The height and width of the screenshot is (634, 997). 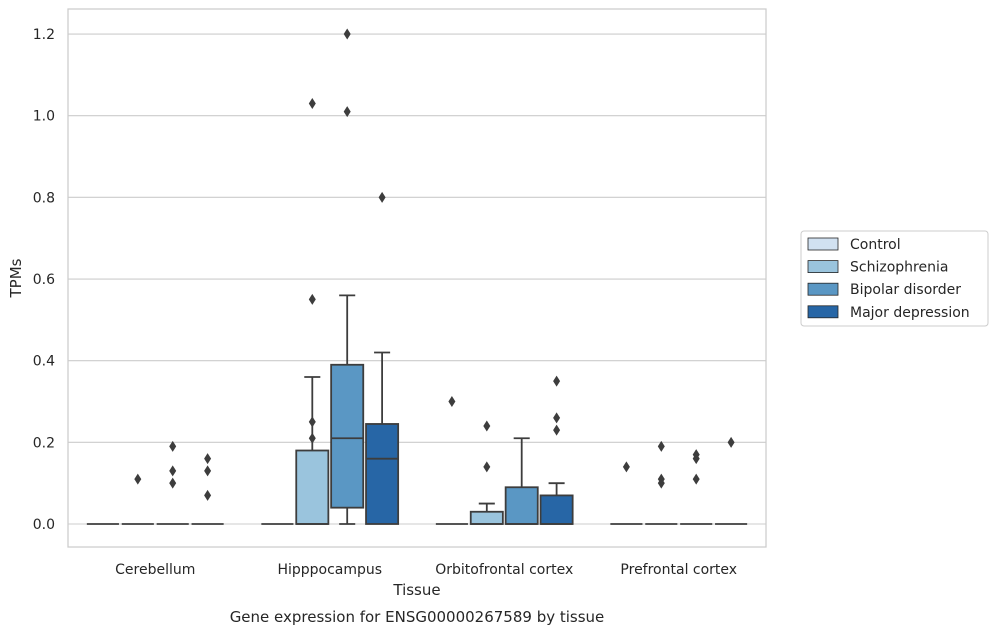 What do you see at coordinates (44, 525) in the screenshot?
I see `y-tick-label: 0.0` at bounding box center [44, 525].